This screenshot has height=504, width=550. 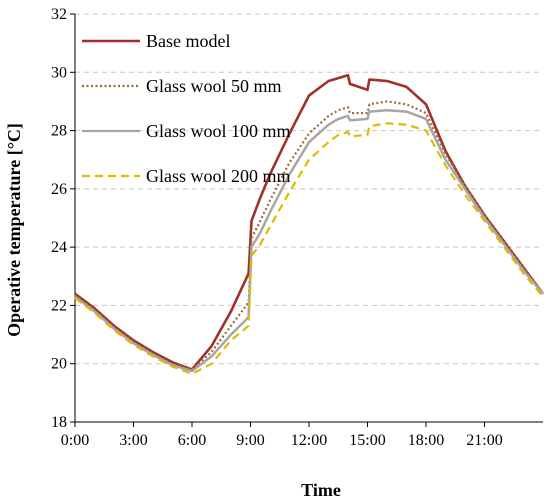 I want to click on x-axis-title: Time, so click(x=321, y=490).